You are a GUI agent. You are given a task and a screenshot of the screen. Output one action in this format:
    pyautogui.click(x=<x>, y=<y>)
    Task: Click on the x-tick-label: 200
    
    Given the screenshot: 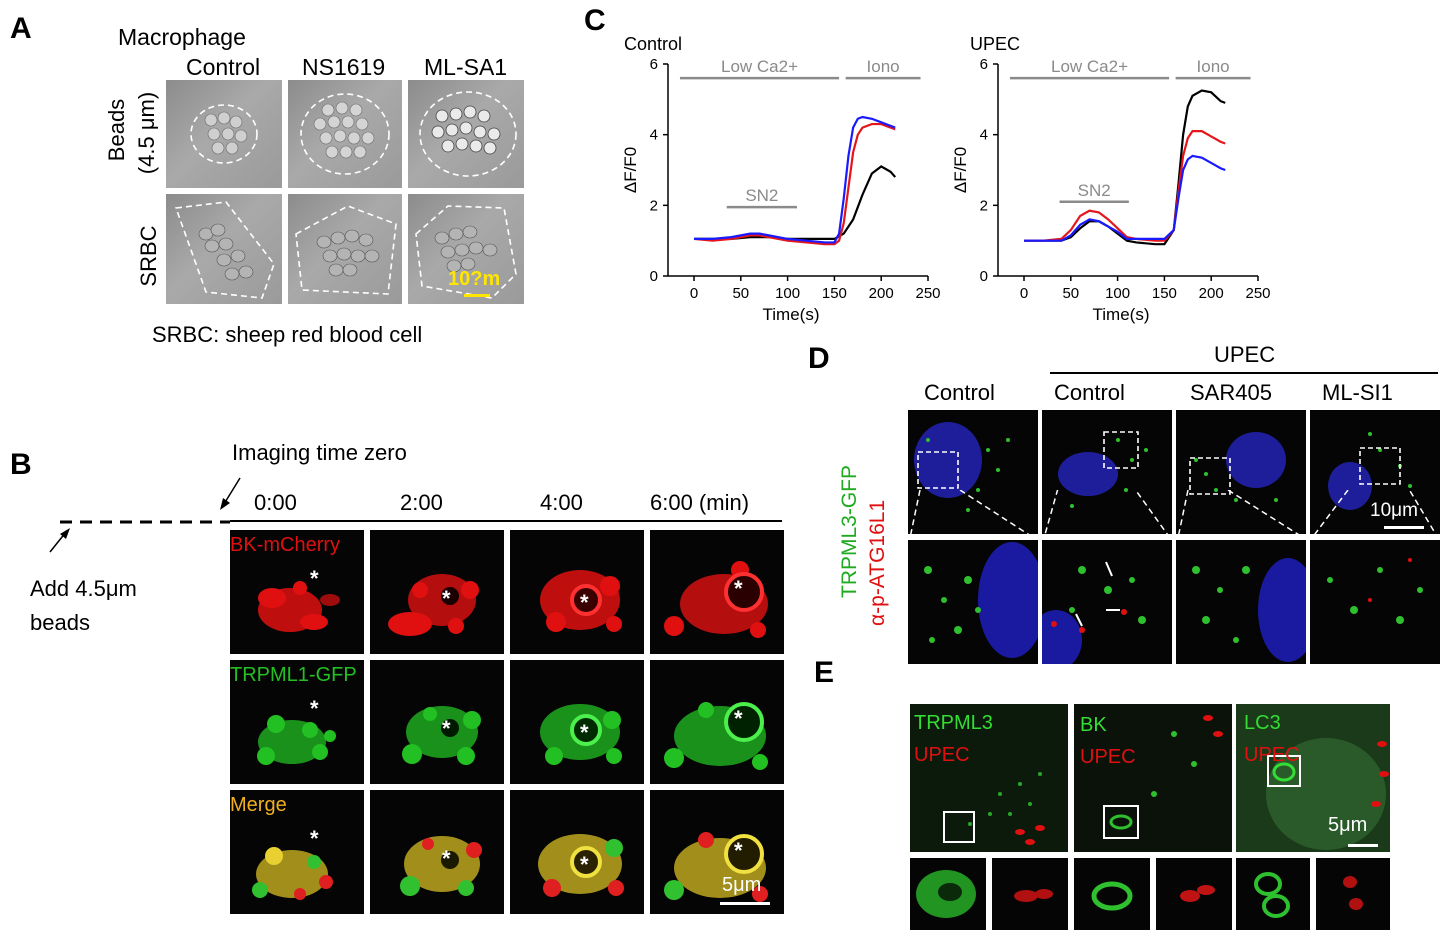 What is the action you would take?
    pyautogui.click(x=1211, y=293)
    